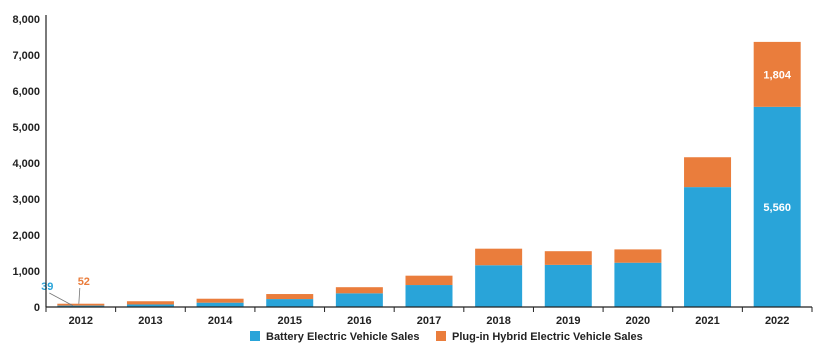 This screenshot has width=816, height=355. I want to click on y-tick-label: 6,000, so click(26, 92).